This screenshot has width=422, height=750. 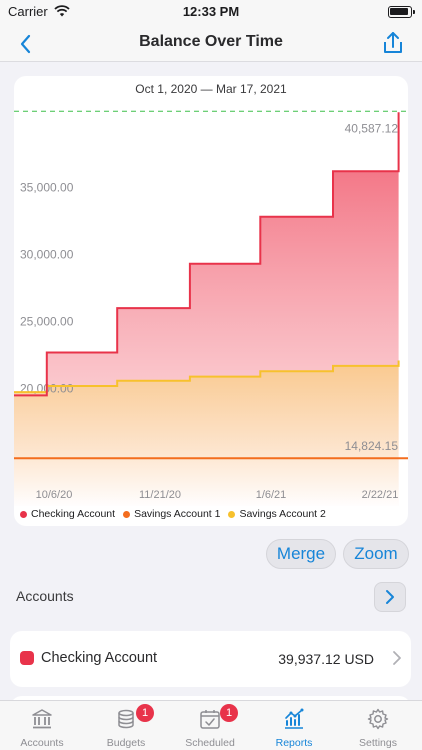 I want to click on coins-icon, so click(x=126, y=719).